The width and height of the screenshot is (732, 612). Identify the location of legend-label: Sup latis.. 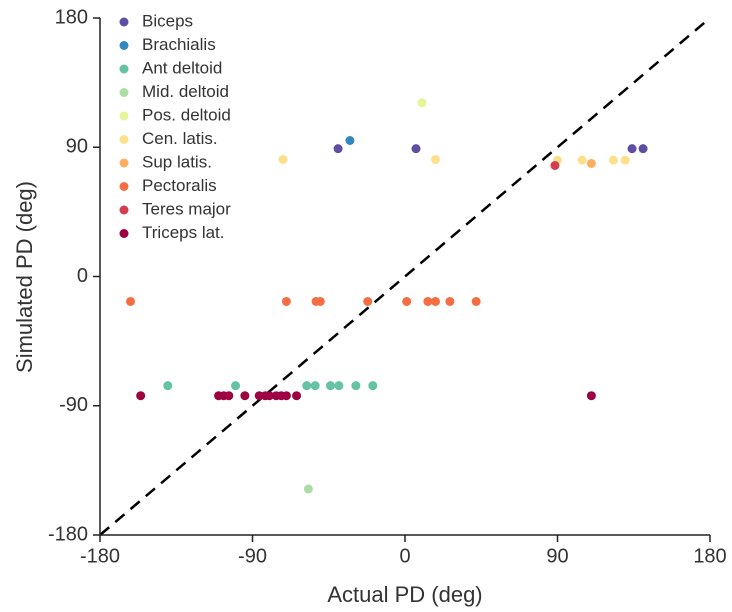
(177, 161).